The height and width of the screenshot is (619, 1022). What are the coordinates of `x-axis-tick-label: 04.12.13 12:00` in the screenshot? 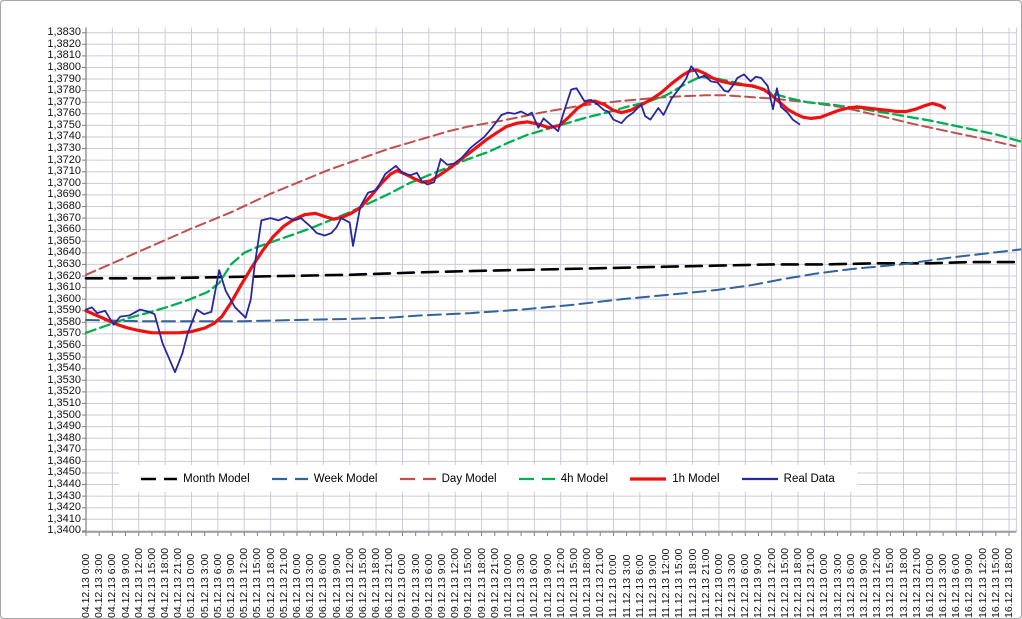 It's located at (138, 582).